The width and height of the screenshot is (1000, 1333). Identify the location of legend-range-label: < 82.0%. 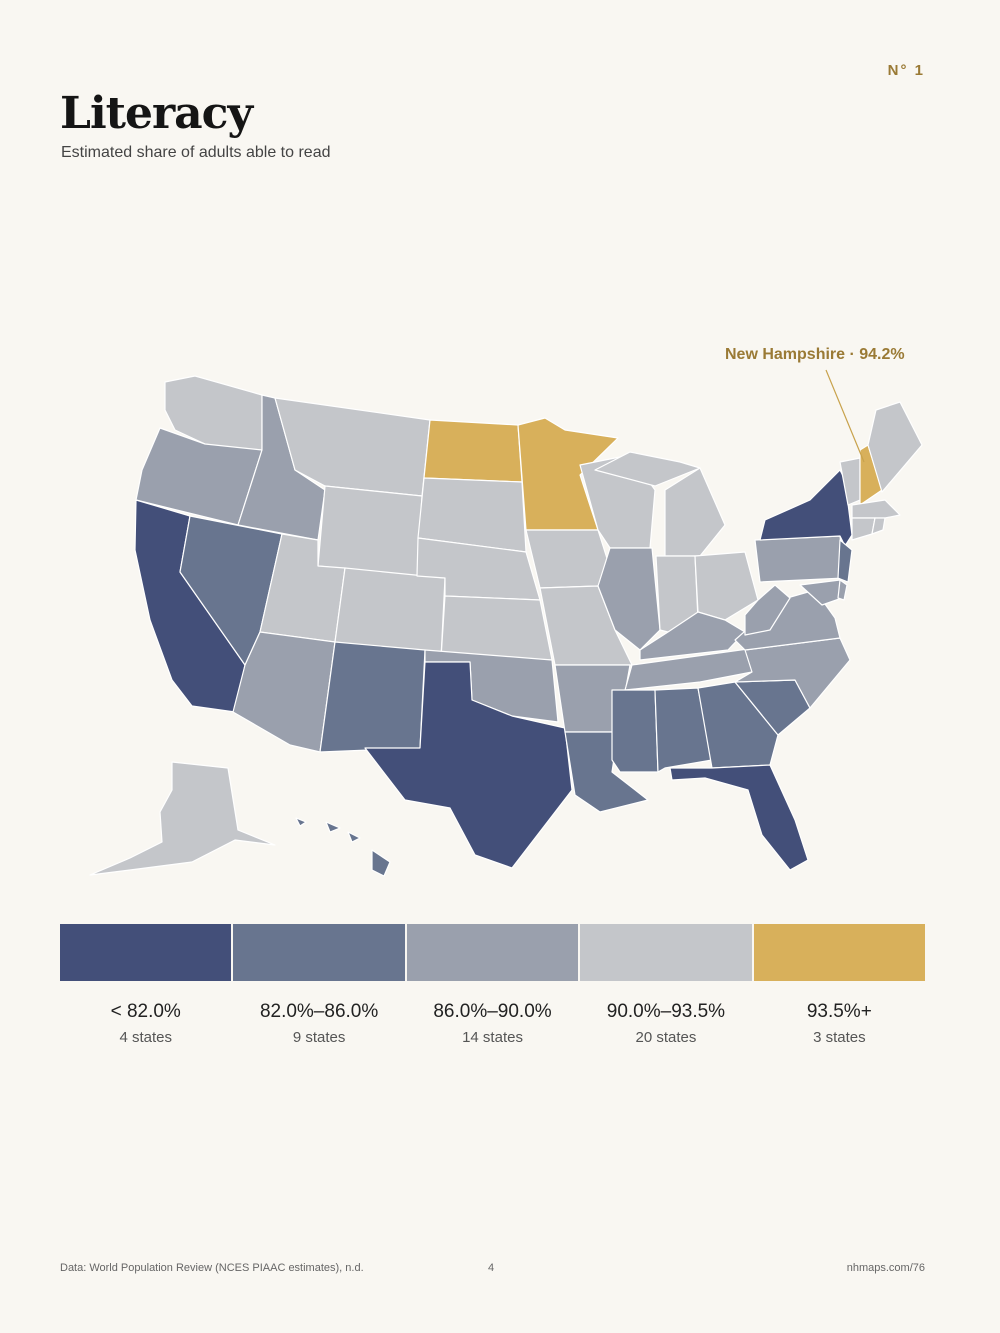
(145, 1011).